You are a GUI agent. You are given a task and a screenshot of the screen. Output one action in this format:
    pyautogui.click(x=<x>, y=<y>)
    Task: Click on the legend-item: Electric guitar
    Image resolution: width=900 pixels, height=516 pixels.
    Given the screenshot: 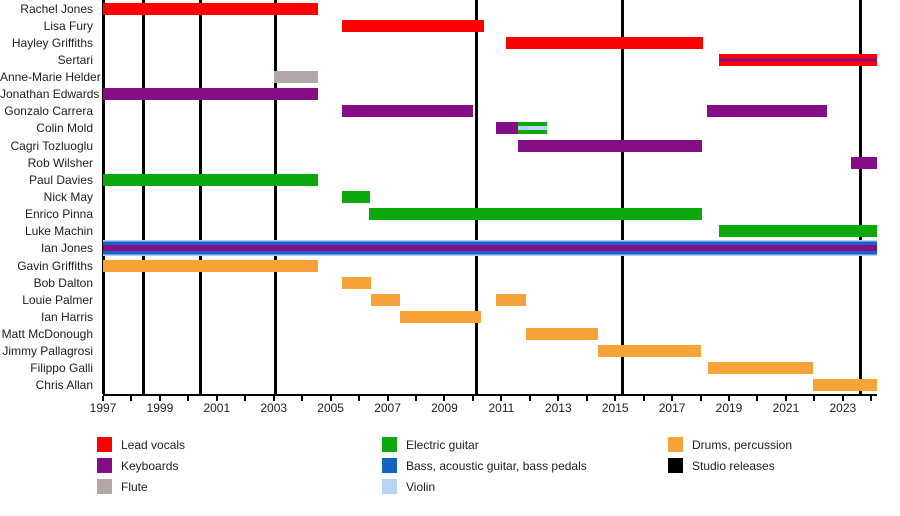 What is the action you would take?
    pyautogui.click(x=430, y=444)
    